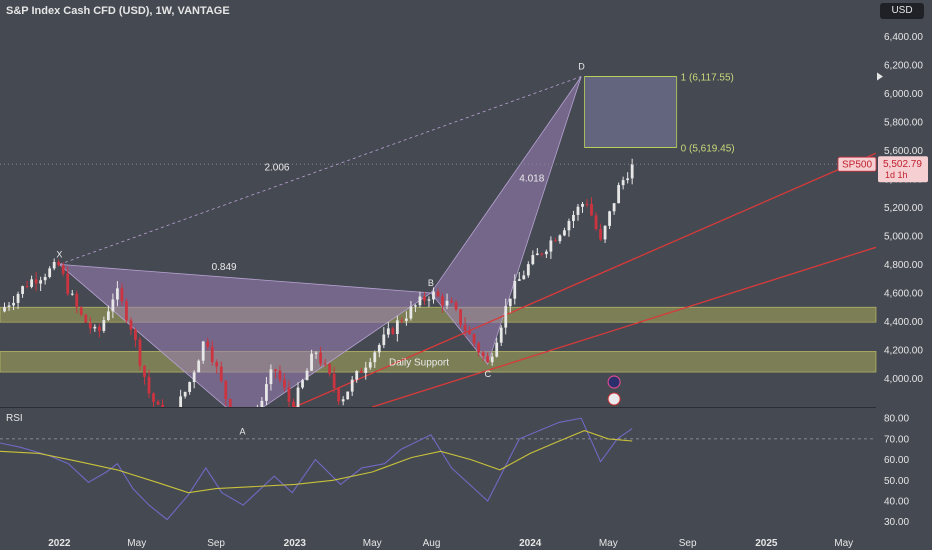  What do you see at coordinates (896, 175) in the screenshot?
I see `countdown: 1d 1h` at bounding box center [896, 175].